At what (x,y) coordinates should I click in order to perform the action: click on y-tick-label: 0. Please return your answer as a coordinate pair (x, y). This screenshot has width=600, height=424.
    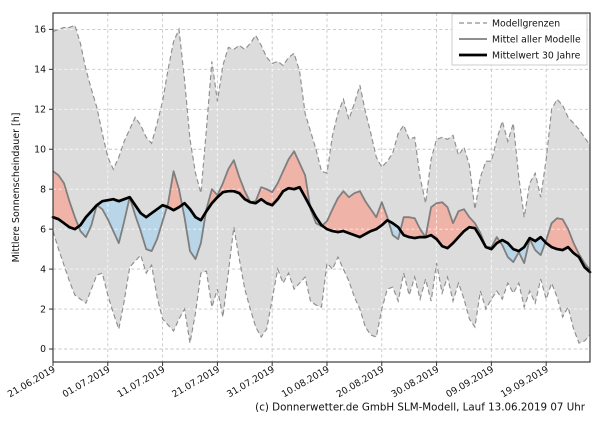
    Looking at the image, I should click on (43, 349).